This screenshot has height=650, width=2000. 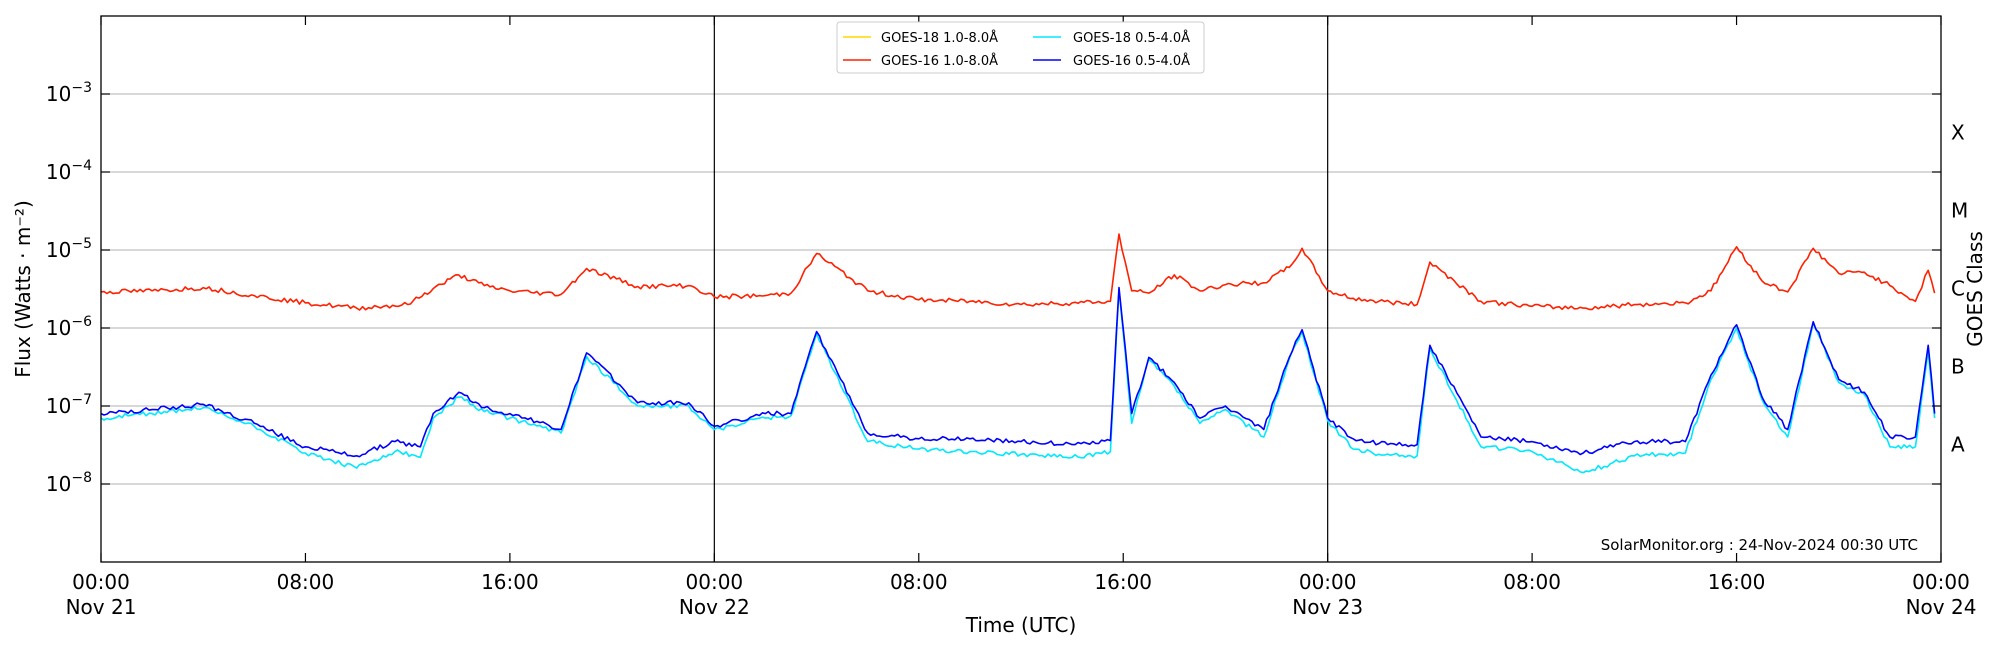 I want to click on goes-class-axis: A B C M X, so click(x=1959, y=289).